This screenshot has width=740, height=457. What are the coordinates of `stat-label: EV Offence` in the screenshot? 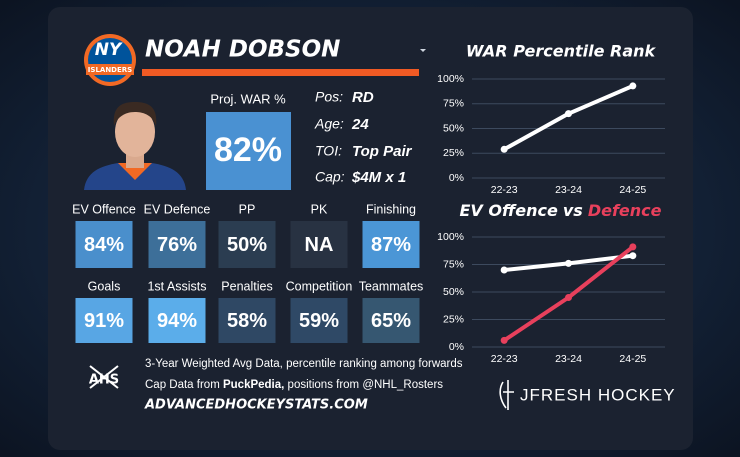 It's located at (104, 209).